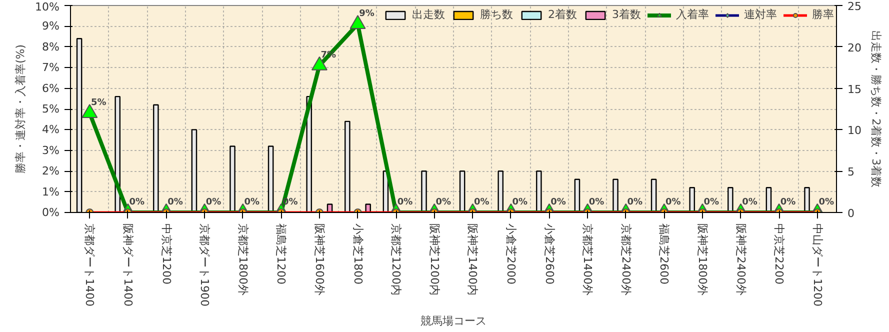 This screenshot has width=889, height=332. Describe the element at coordinates (51, 67) in the screenshot. I see `y-tick-label: 7%` at that location.